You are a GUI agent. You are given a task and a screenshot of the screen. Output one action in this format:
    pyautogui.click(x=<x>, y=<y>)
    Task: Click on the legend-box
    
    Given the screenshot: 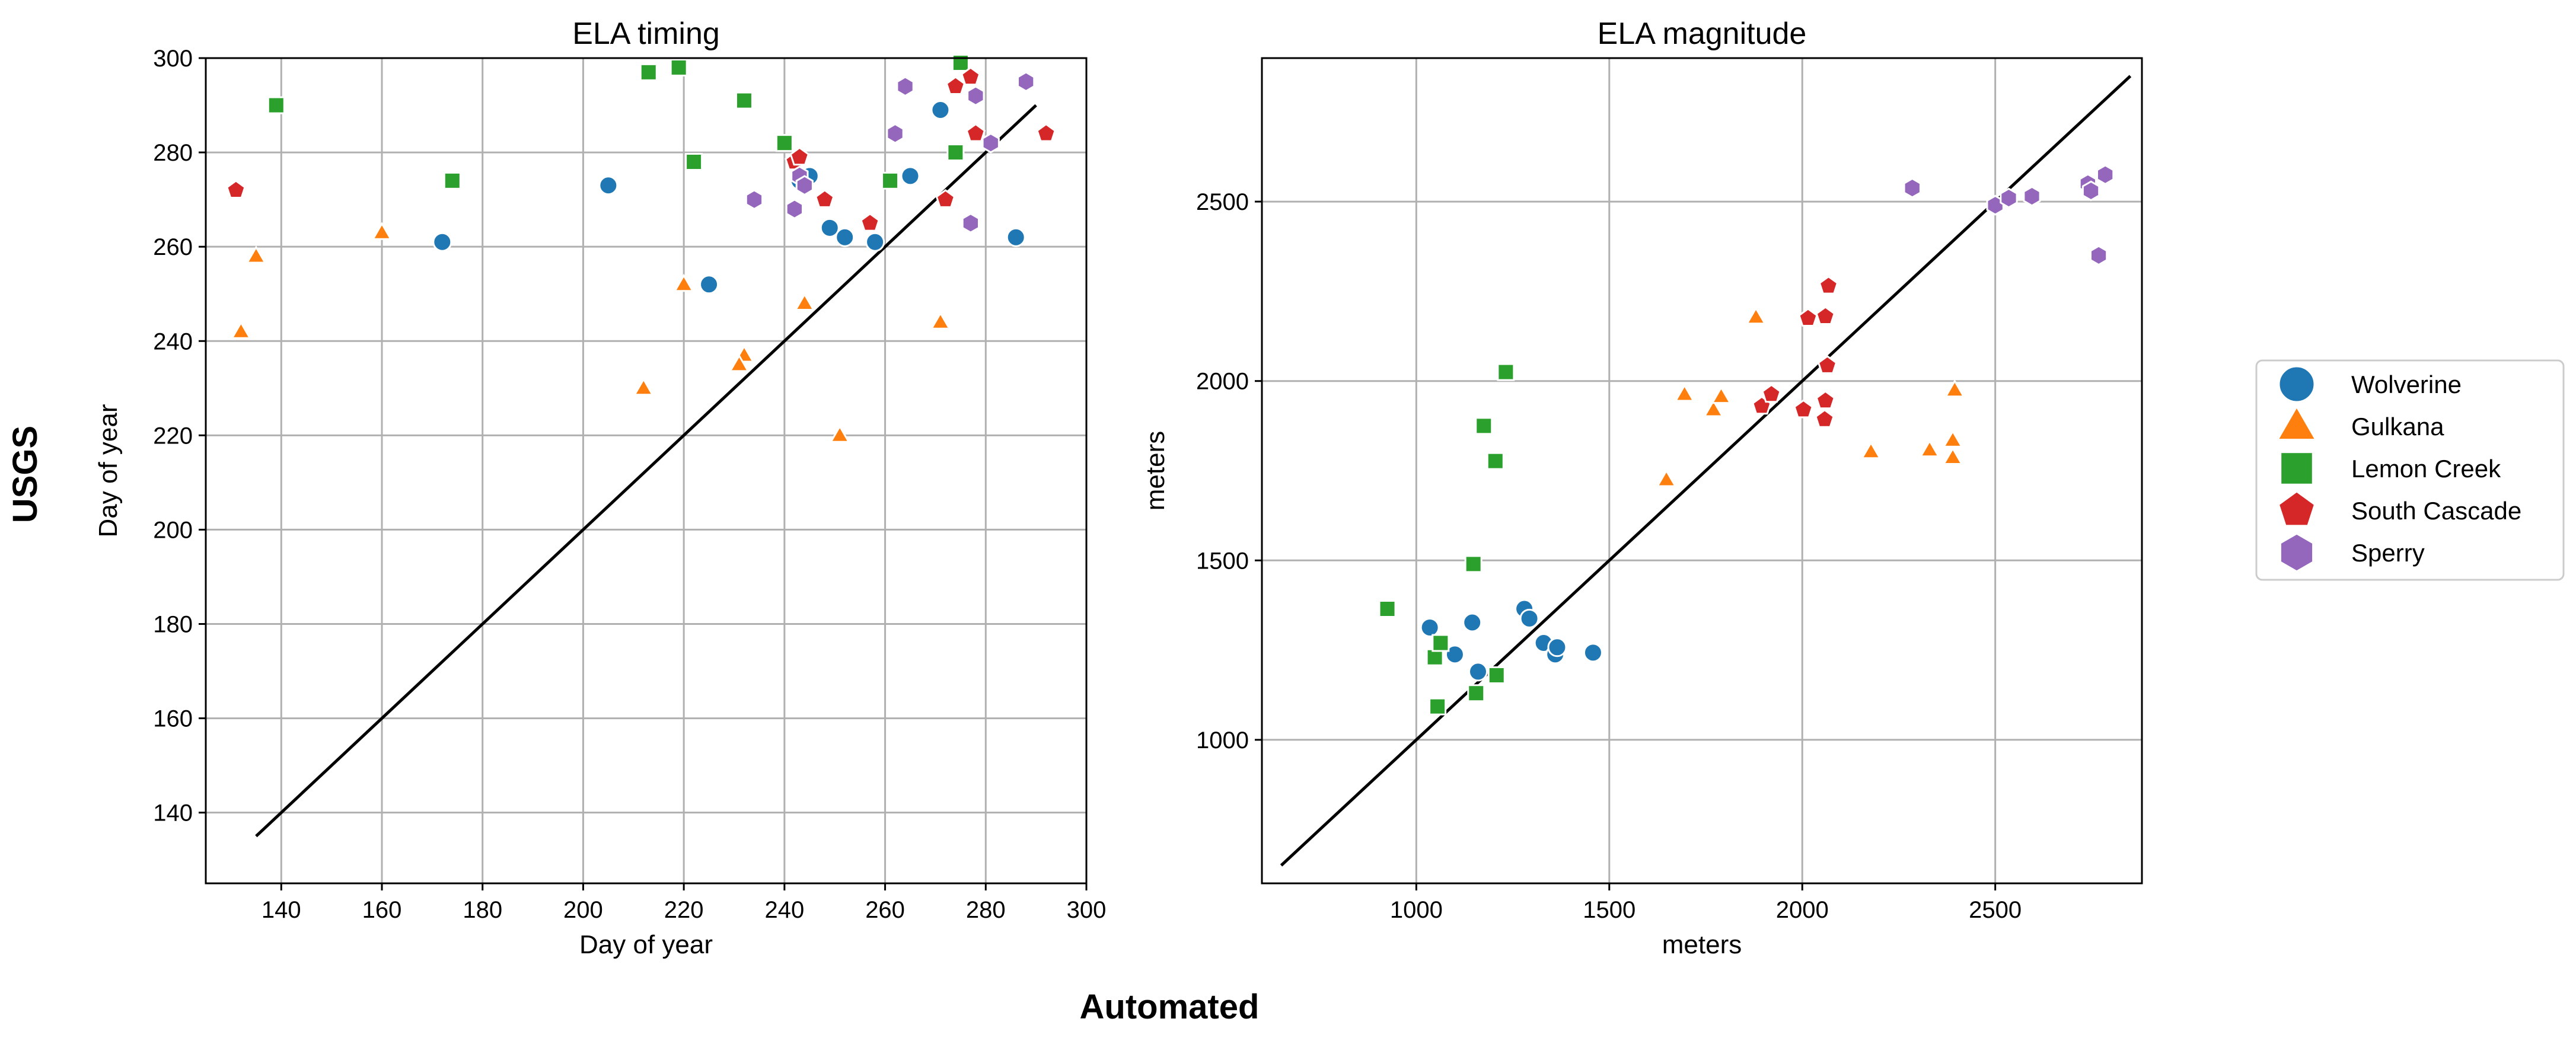 What is the action you would take?
    pyautogui.click(x=2410, y=470)
    